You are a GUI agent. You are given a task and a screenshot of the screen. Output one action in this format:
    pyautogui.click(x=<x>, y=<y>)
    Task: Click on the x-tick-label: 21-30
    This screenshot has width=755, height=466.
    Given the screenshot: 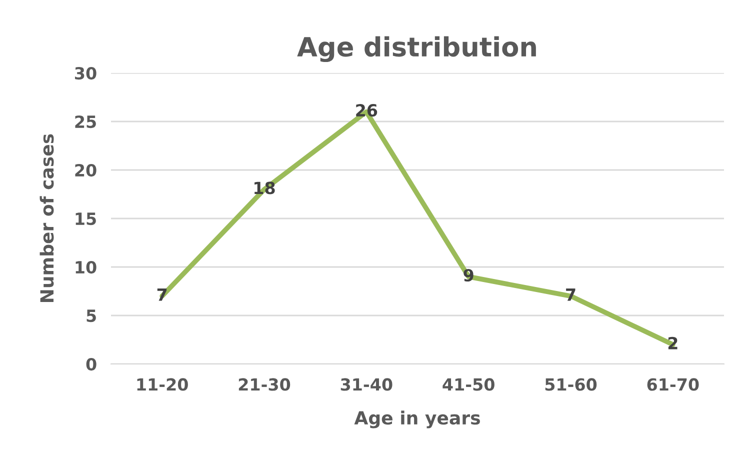 What is the action you would take?
    pyautogui.click(x=264, y=384)
    